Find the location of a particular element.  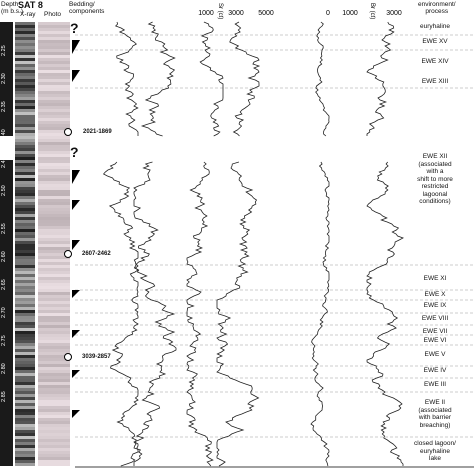

depth-label: 2.45 is located at coordinates (4, 162).